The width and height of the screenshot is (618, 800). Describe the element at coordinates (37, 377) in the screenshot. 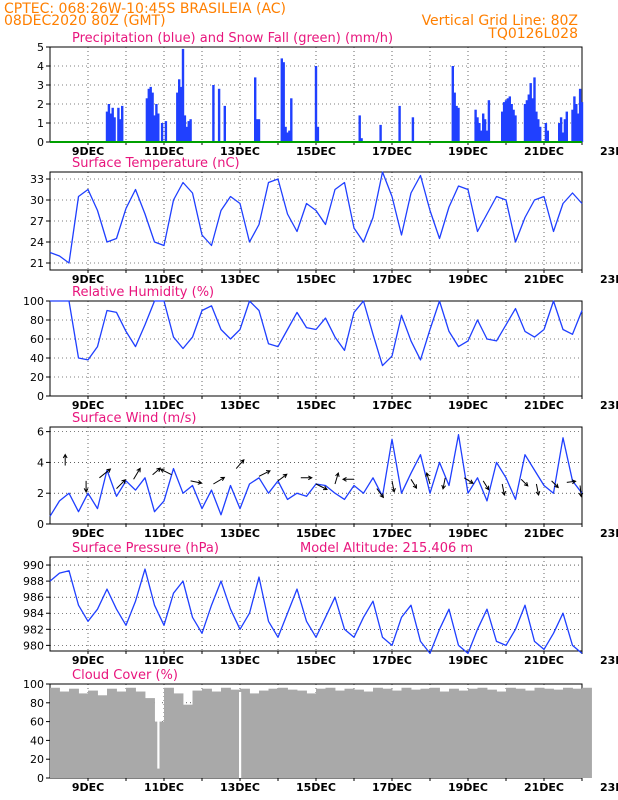

I see `humidity-ytick-label: 20` at that location.